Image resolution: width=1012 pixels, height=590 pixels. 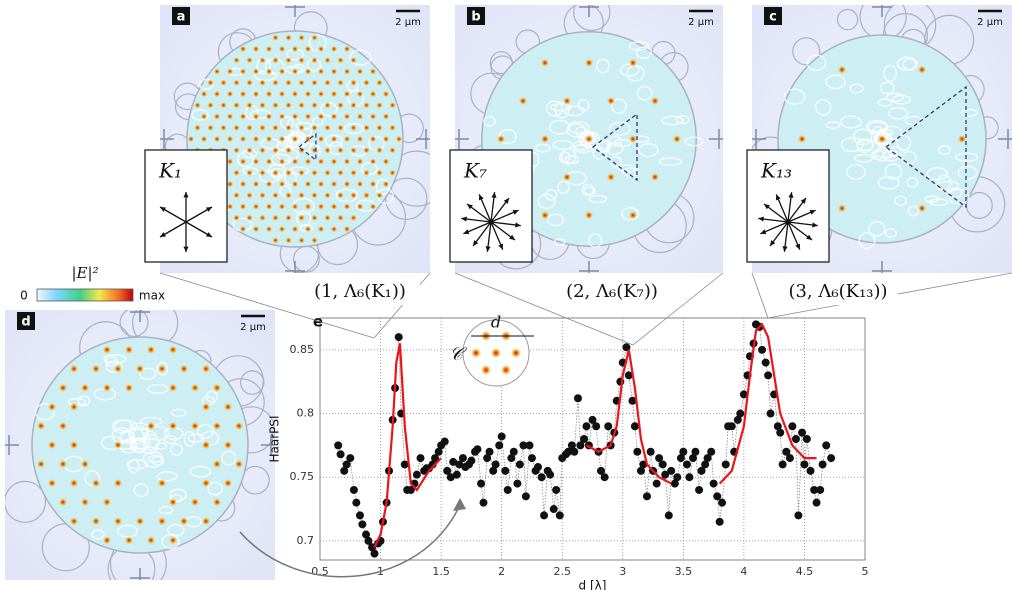 I want to click on k-box, so click(x=491, y=206).